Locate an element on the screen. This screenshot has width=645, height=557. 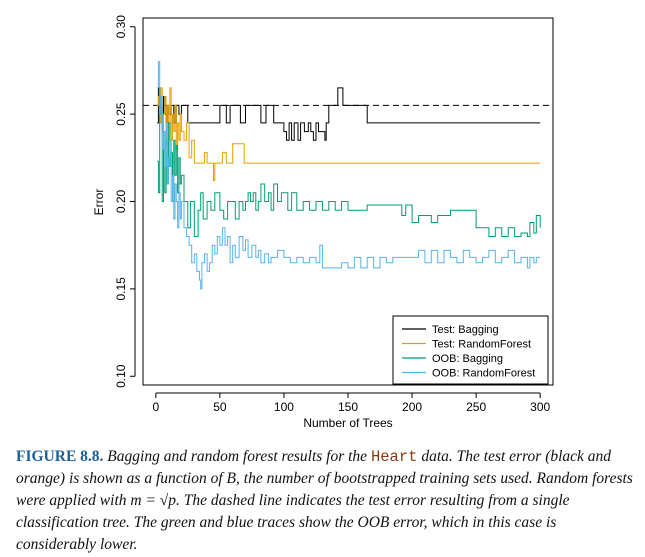
x-axis: 0 50 100 150 200 250 300 is located at coordinates (351, 403).